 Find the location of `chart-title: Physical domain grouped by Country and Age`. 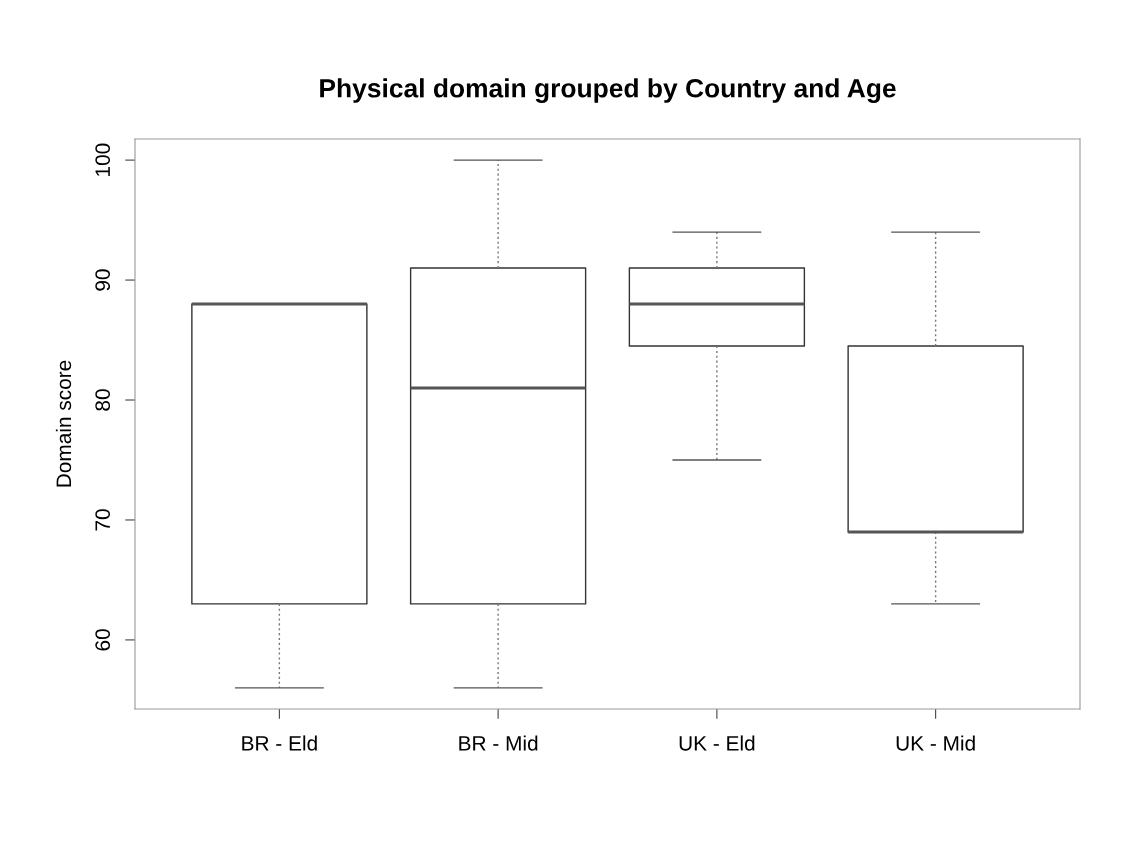

chart-title: Physical domain grouped by Country and Age is located at coordinates (608, 90).